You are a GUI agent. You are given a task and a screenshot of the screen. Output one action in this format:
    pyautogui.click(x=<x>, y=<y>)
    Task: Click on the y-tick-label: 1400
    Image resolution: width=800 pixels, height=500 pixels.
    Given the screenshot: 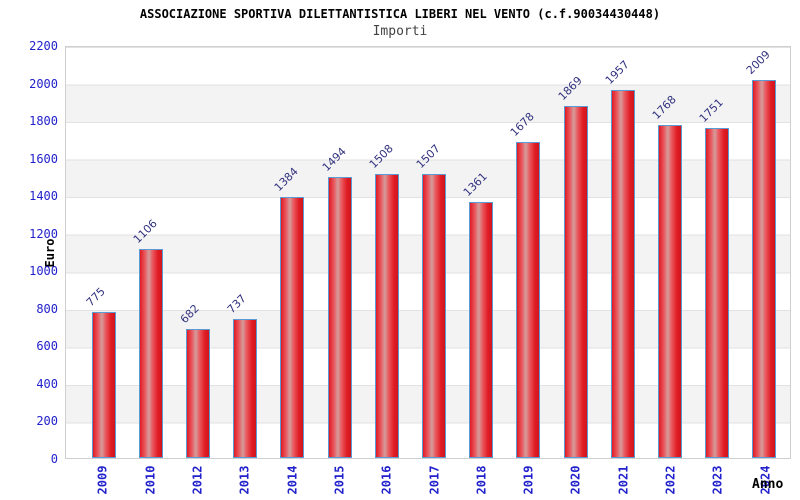 What is the action you would take?
    pyautogui.click(x=43, y=196)
    